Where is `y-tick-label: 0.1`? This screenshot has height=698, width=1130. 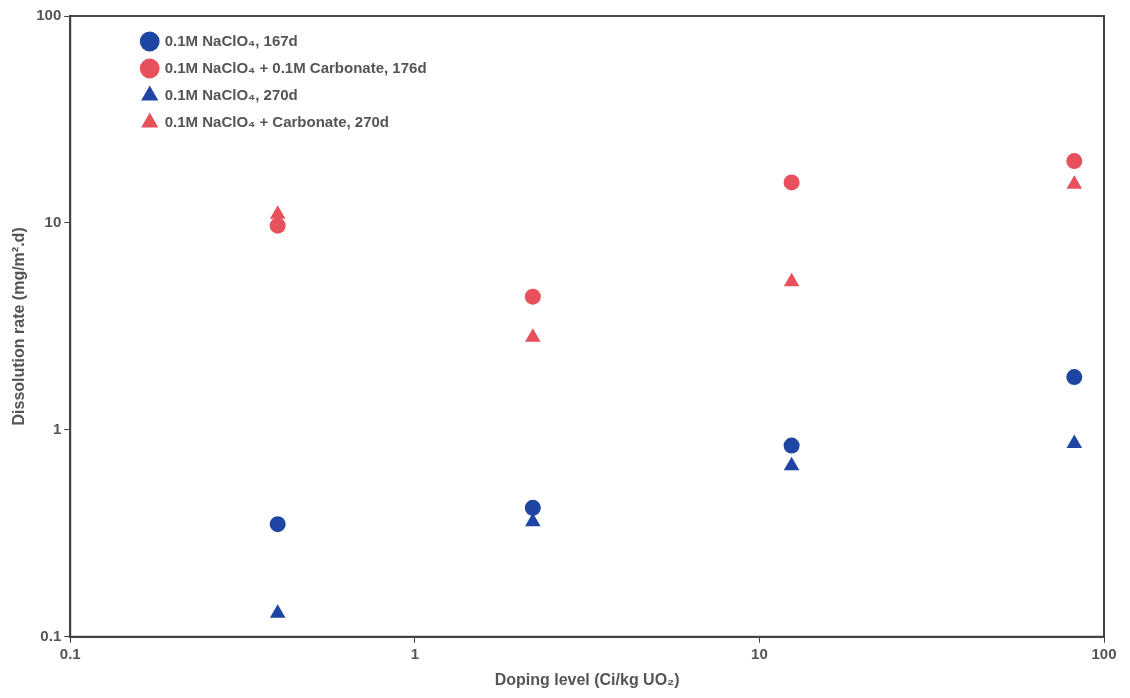
y-tick-label: 0.1 is located at coordinates (51, 635).